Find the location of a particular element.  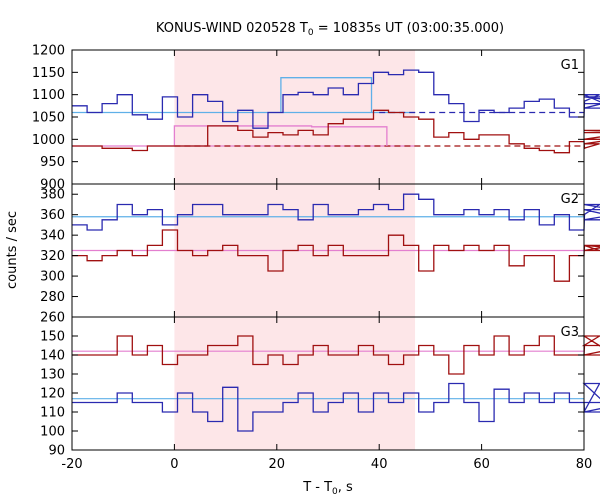

x-tick-label: 0 is located at coordinates (174, 464).